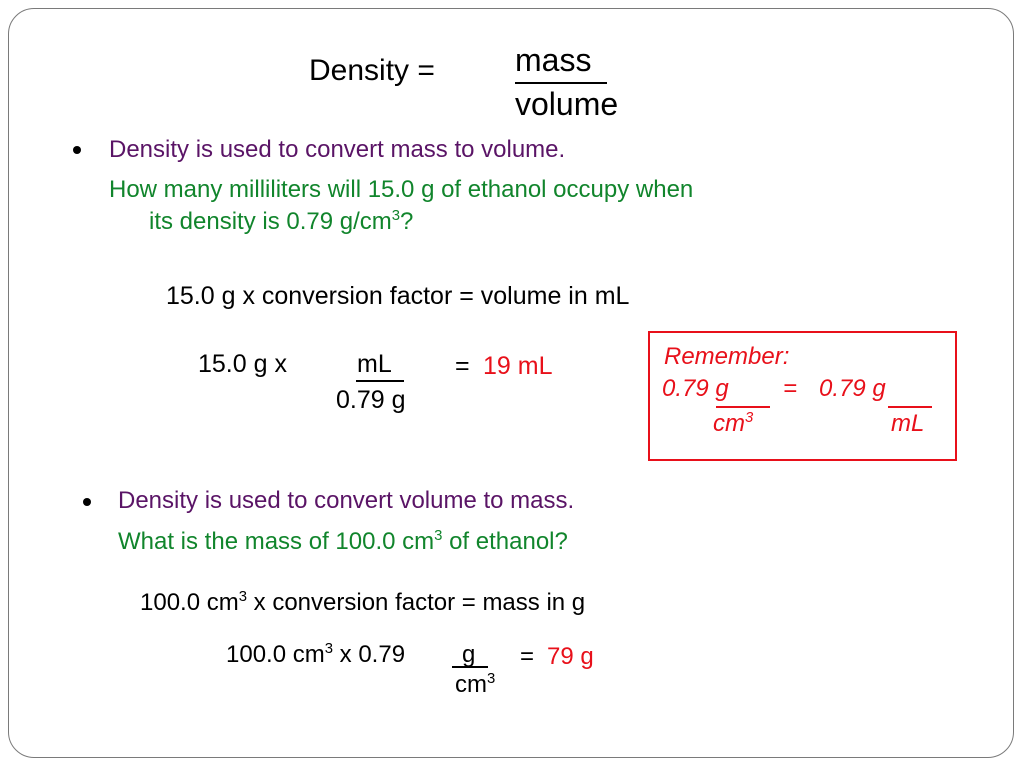 Image resolution: width=1024 pixels, height=768 pixels. I want to click on remember-title: Remember:, so click(727, 356).